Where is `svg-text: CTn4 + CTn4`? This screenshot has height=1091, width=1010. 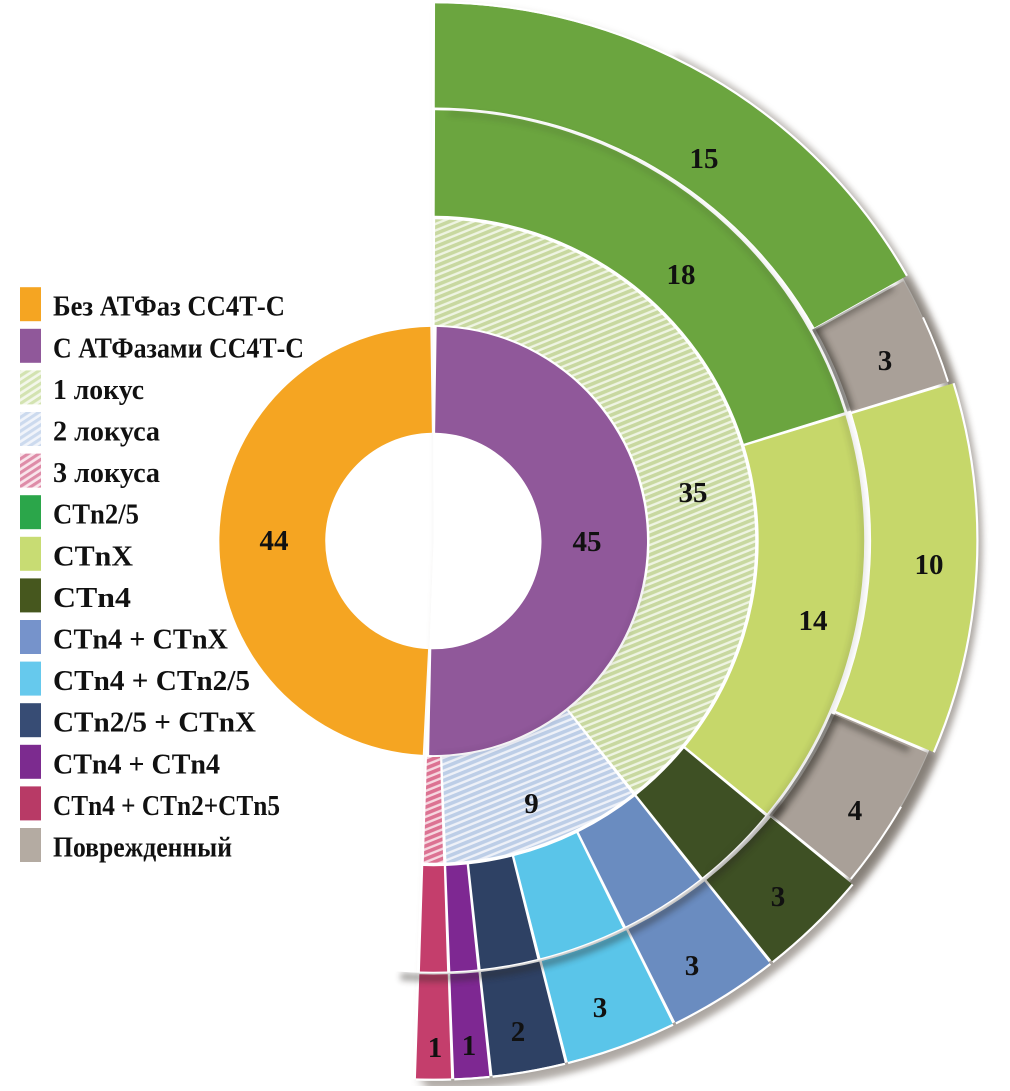
svg-text: CTn4 + CTn4 is located at coordinates (136, 764).